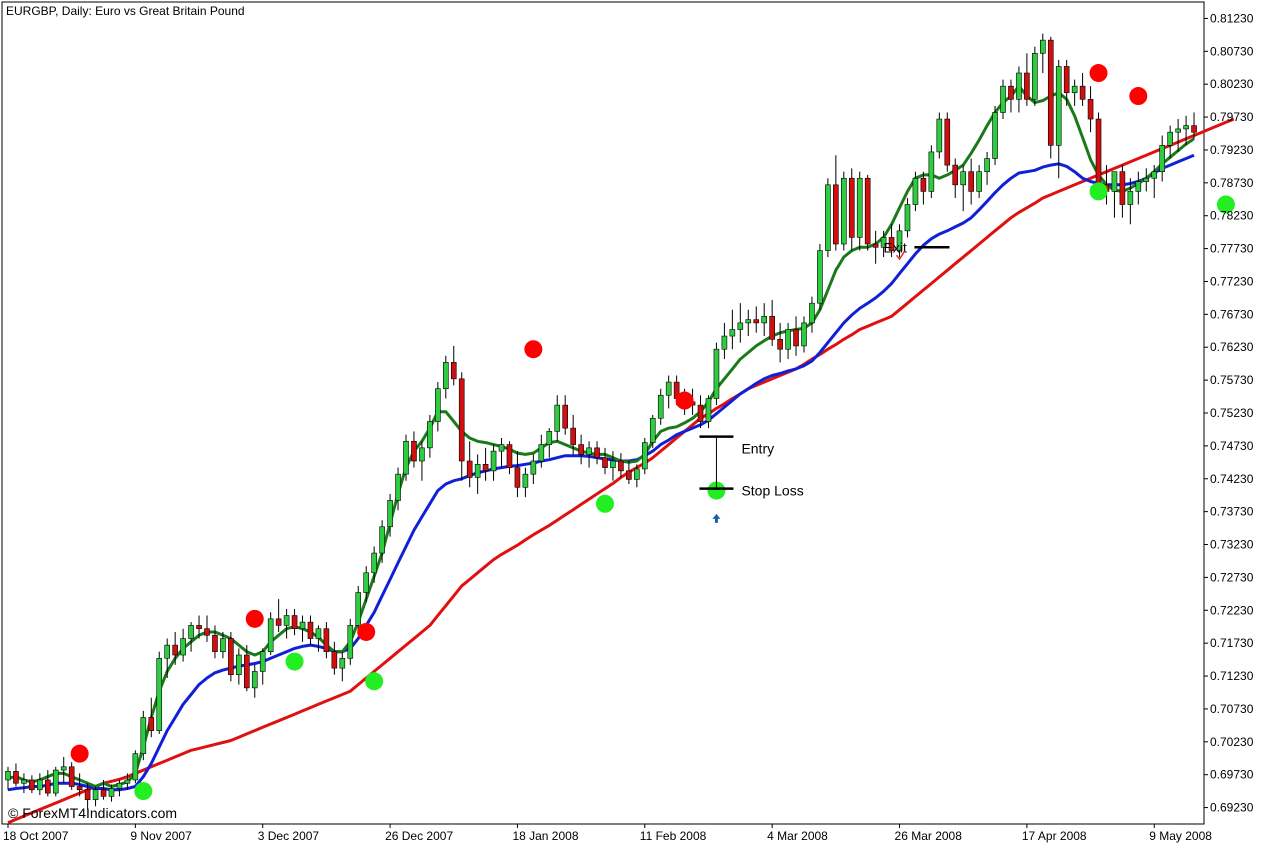 The width and height of the screenshot is (1276, 853). I want to click on y-tick-label: 0.78730, so click(1232, 183).